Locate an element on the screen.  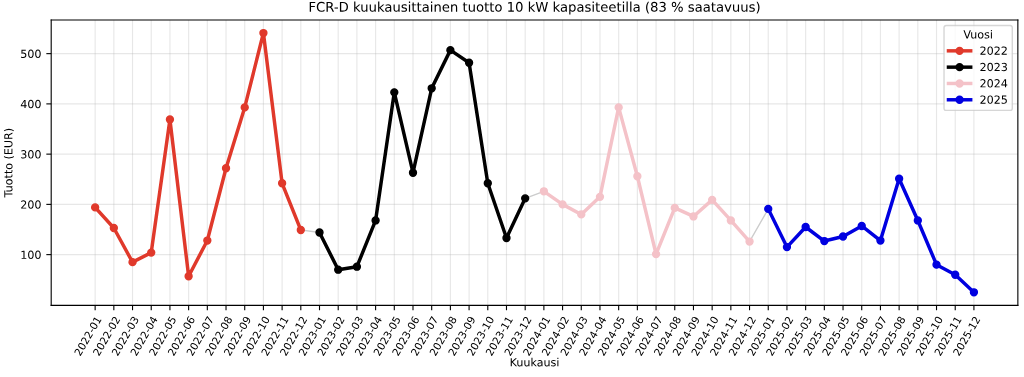
y-tick-label: 200 is located at coordinates (31, 204).